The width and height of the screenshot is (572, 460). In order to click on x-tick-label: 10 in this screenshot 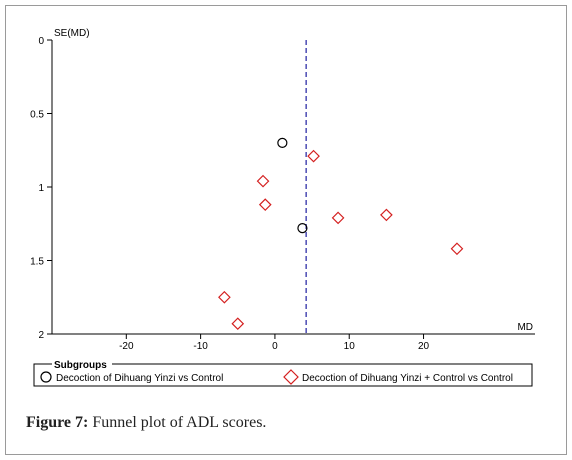, I will do `click(350, 346)`.